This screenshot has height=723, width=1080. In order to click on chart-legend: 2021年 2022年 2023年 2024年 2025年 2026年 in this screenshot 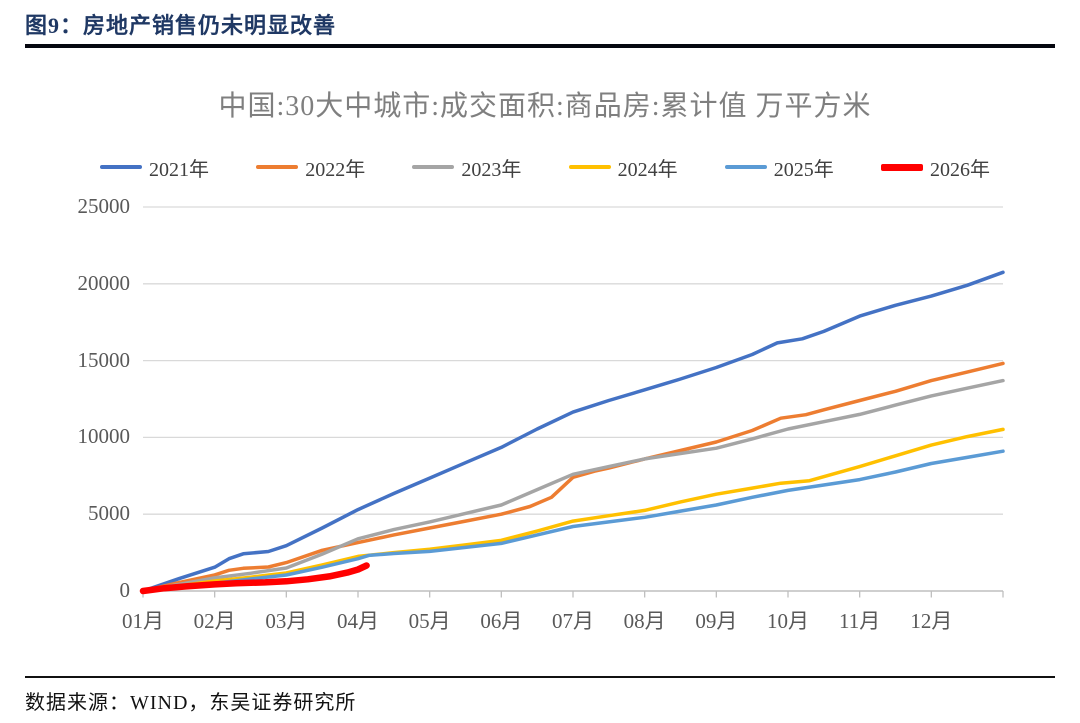, I will do `click(545, 167)`.